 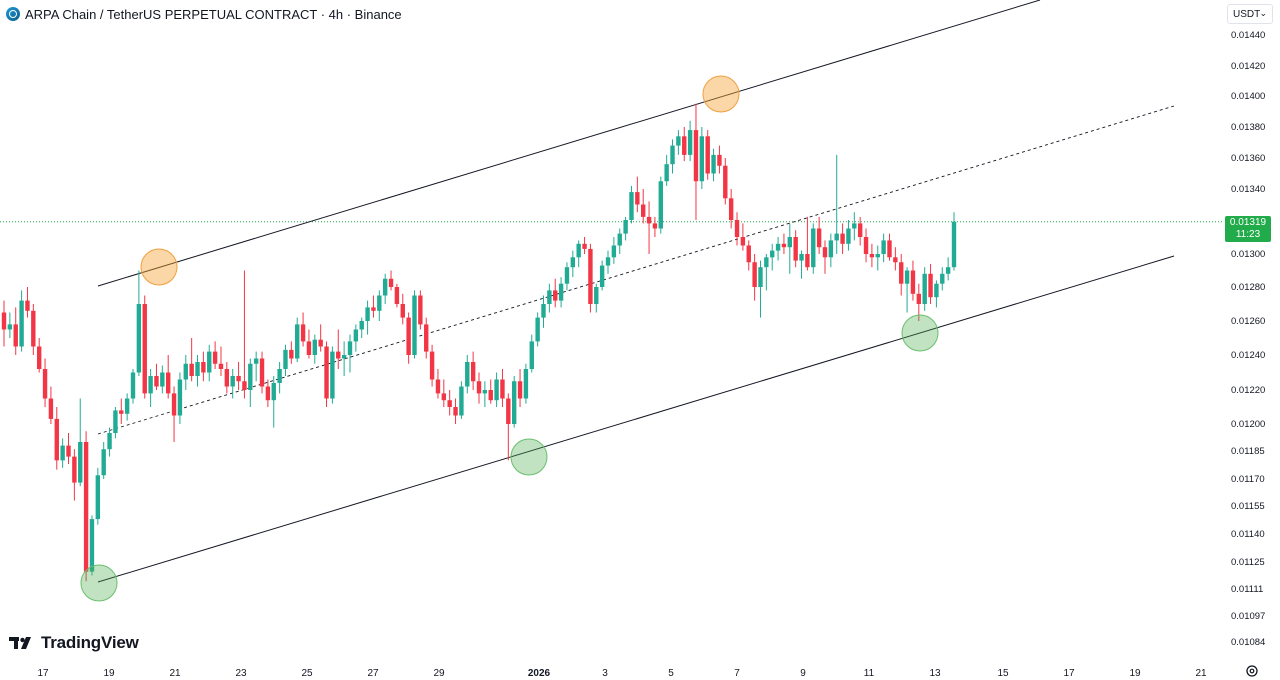 I want to click on price-tick-label: 0.01170, so click(x=1248, y=479).